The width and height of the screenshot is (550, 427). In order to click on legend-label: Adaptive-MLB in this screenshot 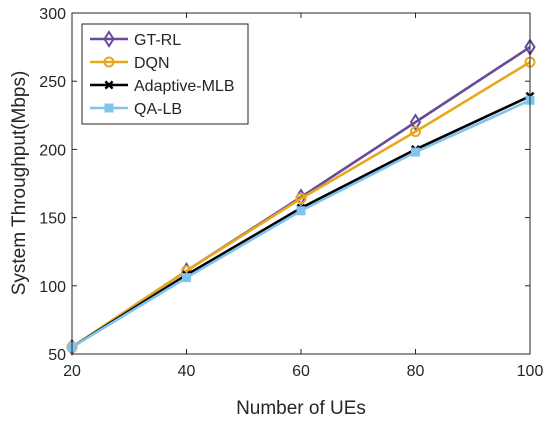, I will do `click(184, 86)`.